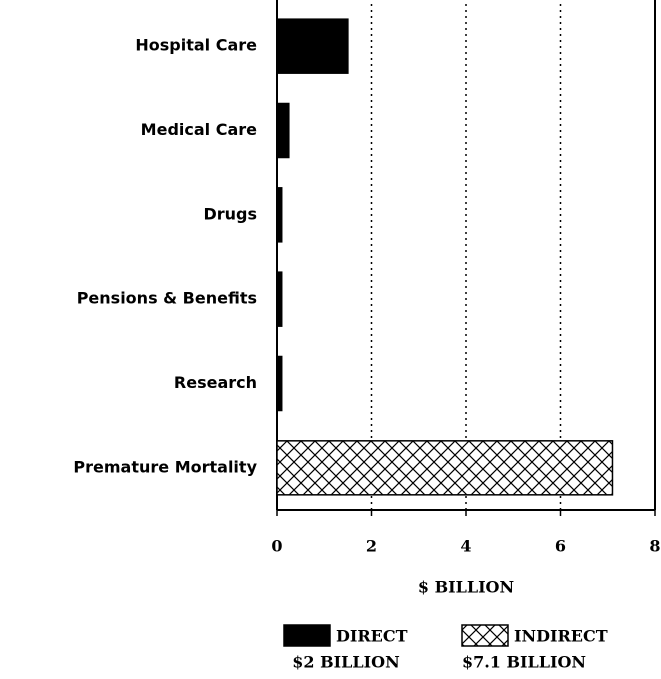 The width and height of the screenshot is (661, 679). What do you see at coordinates (465, 546) in the screenshot?
I see `x-tick-label: 4` at bounding box center [465, 546].